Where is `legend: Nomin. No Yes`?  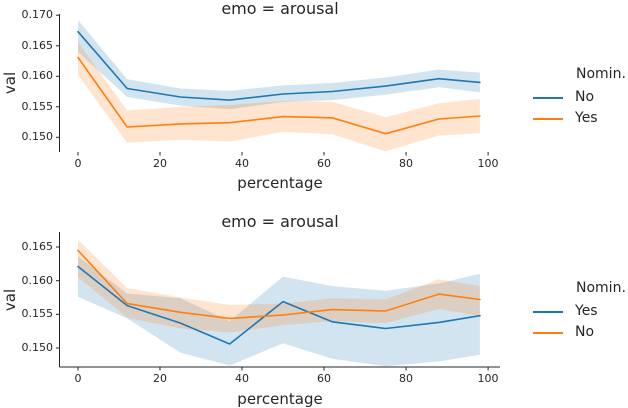
legend: Nomin. No Yes is located at coordinates (580, 97).